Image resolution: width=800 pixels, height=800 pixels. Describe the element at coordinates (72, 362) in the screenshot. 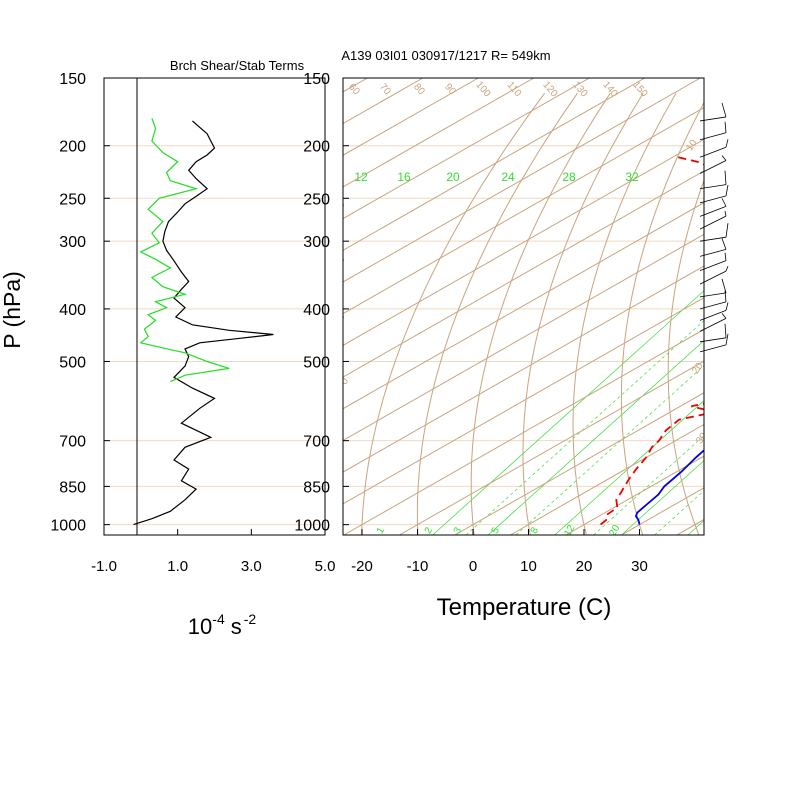

I see `left-pressure-label: 500` at that location.